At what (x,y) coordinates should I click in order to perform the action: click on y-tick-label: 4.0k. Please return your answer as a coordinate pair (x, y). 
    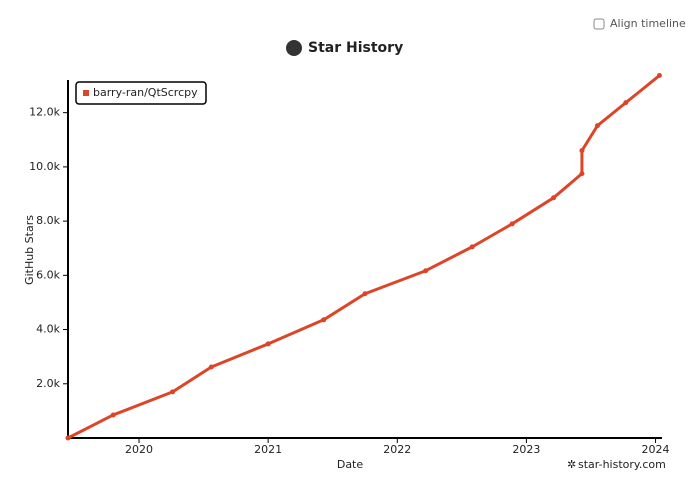
    Looking at the image, I should click on (48, 329).